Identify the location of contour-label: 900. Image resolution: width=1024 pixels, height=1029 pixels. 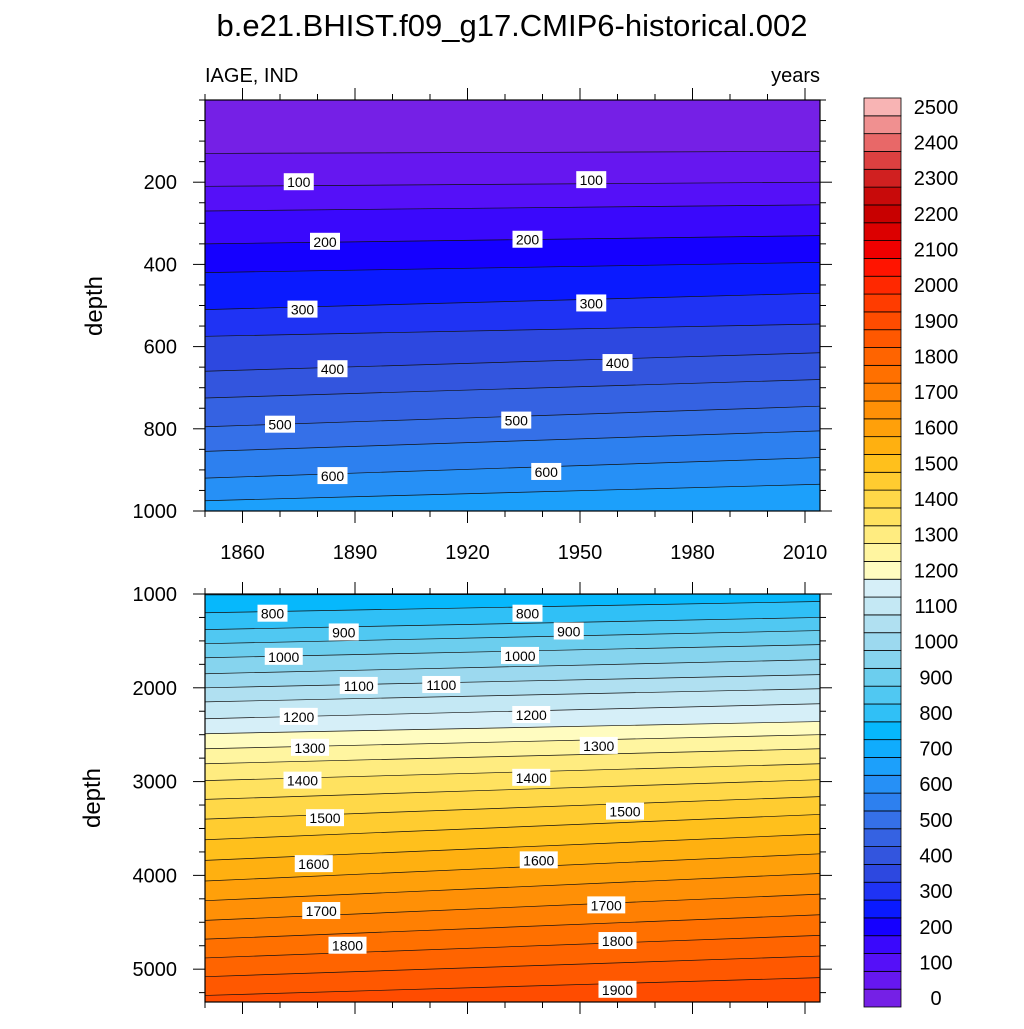
(569, 632).